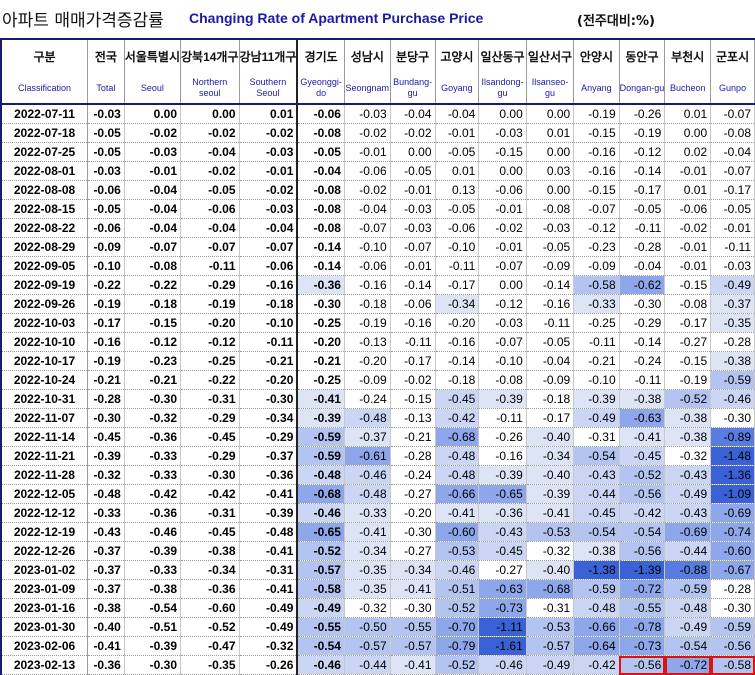  What do you see at coordinates (502, 55) in the screenshot?
I see `column-header-ko: 일산동구` at bounding box center [502, 55].